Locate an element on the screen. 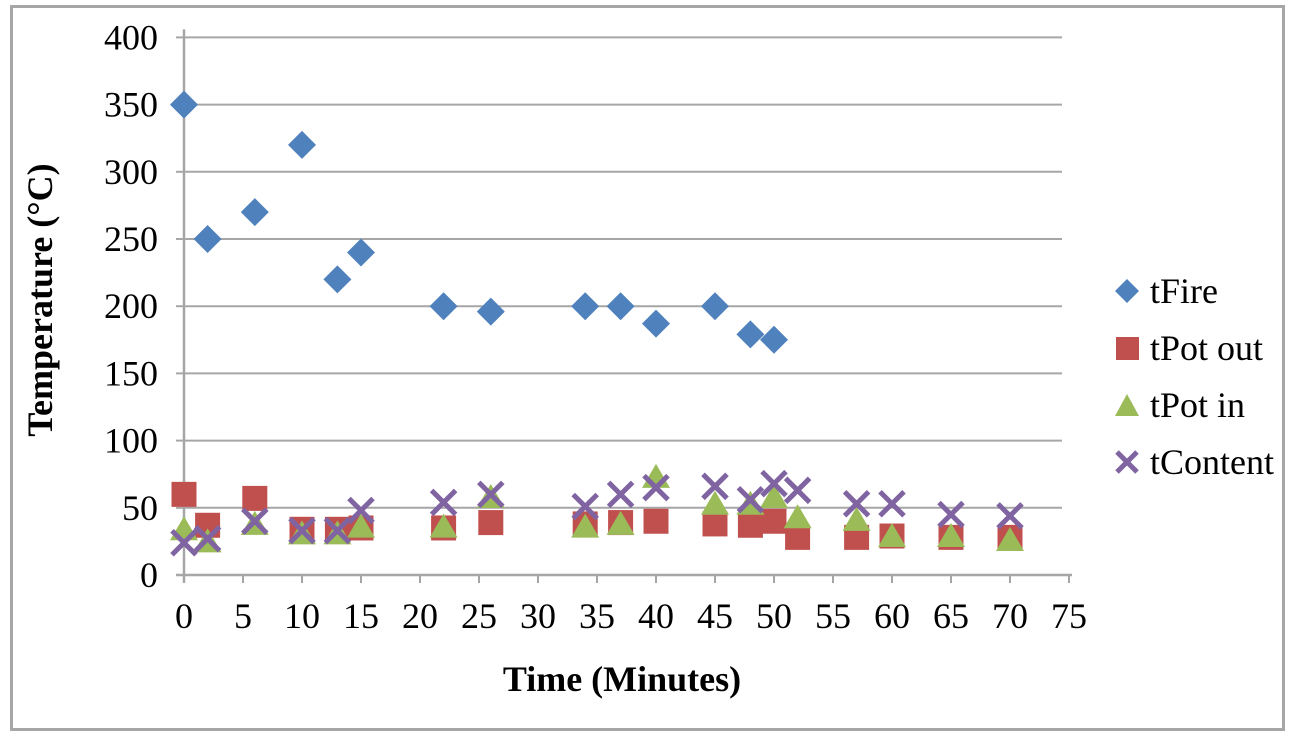 The height and width of the screenshot is (744, 1300). x-tick-label: 30 is located at coordinates (538, 616).